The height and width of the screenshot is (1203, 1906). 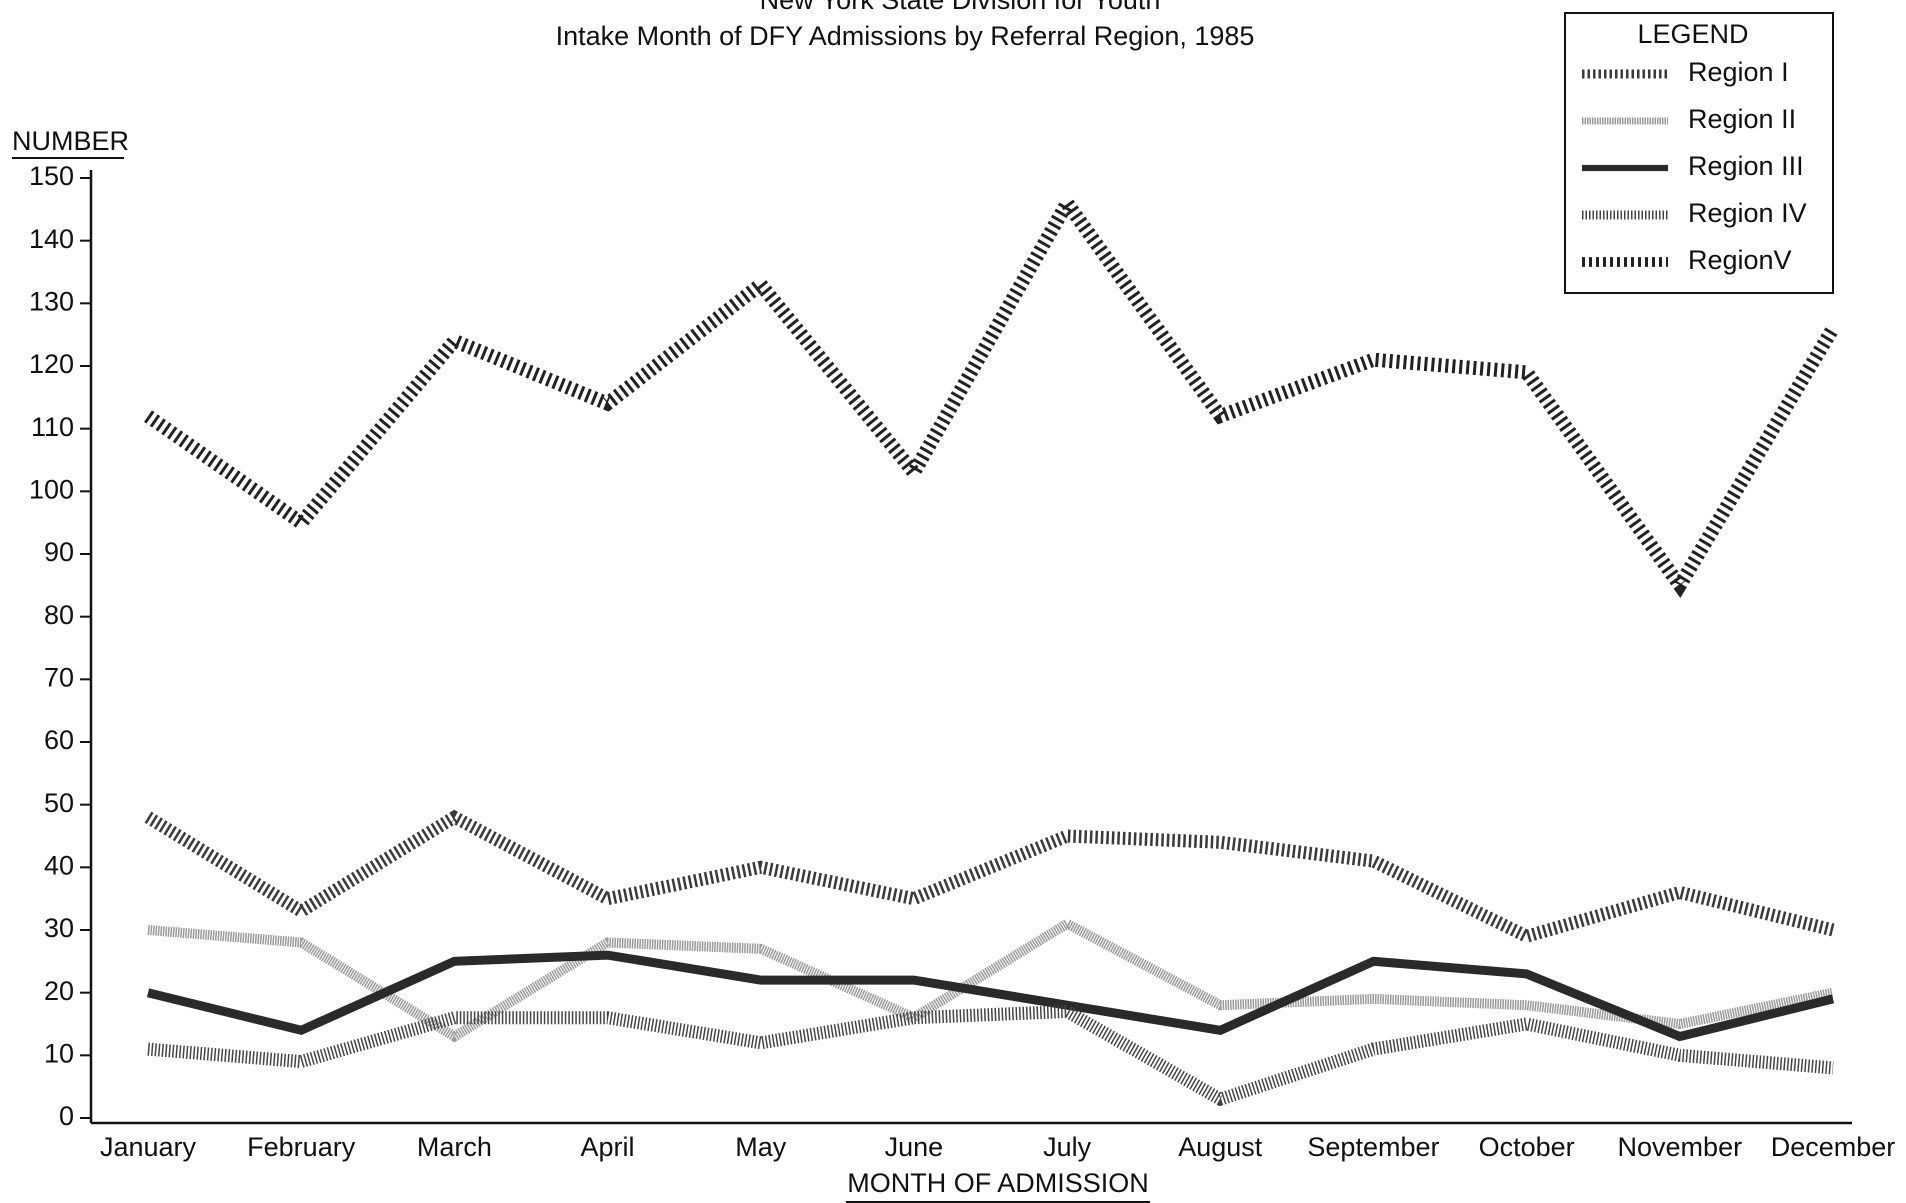 I want to click on y-tick-label: 10, so click(x=59, y=1053).